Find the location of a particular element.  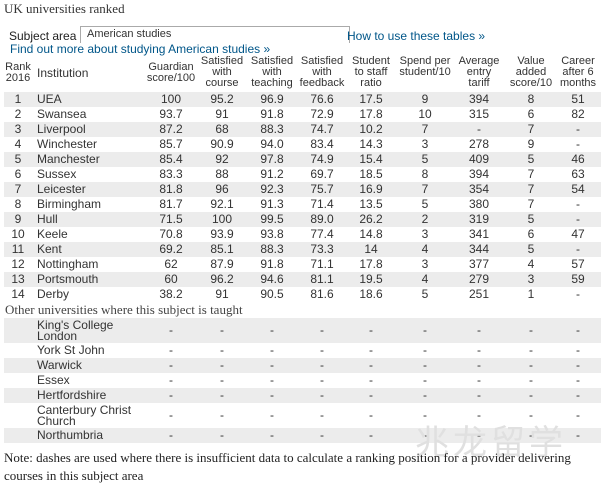

watermark: 兆龙留学 is located at coordinates (491, 443).